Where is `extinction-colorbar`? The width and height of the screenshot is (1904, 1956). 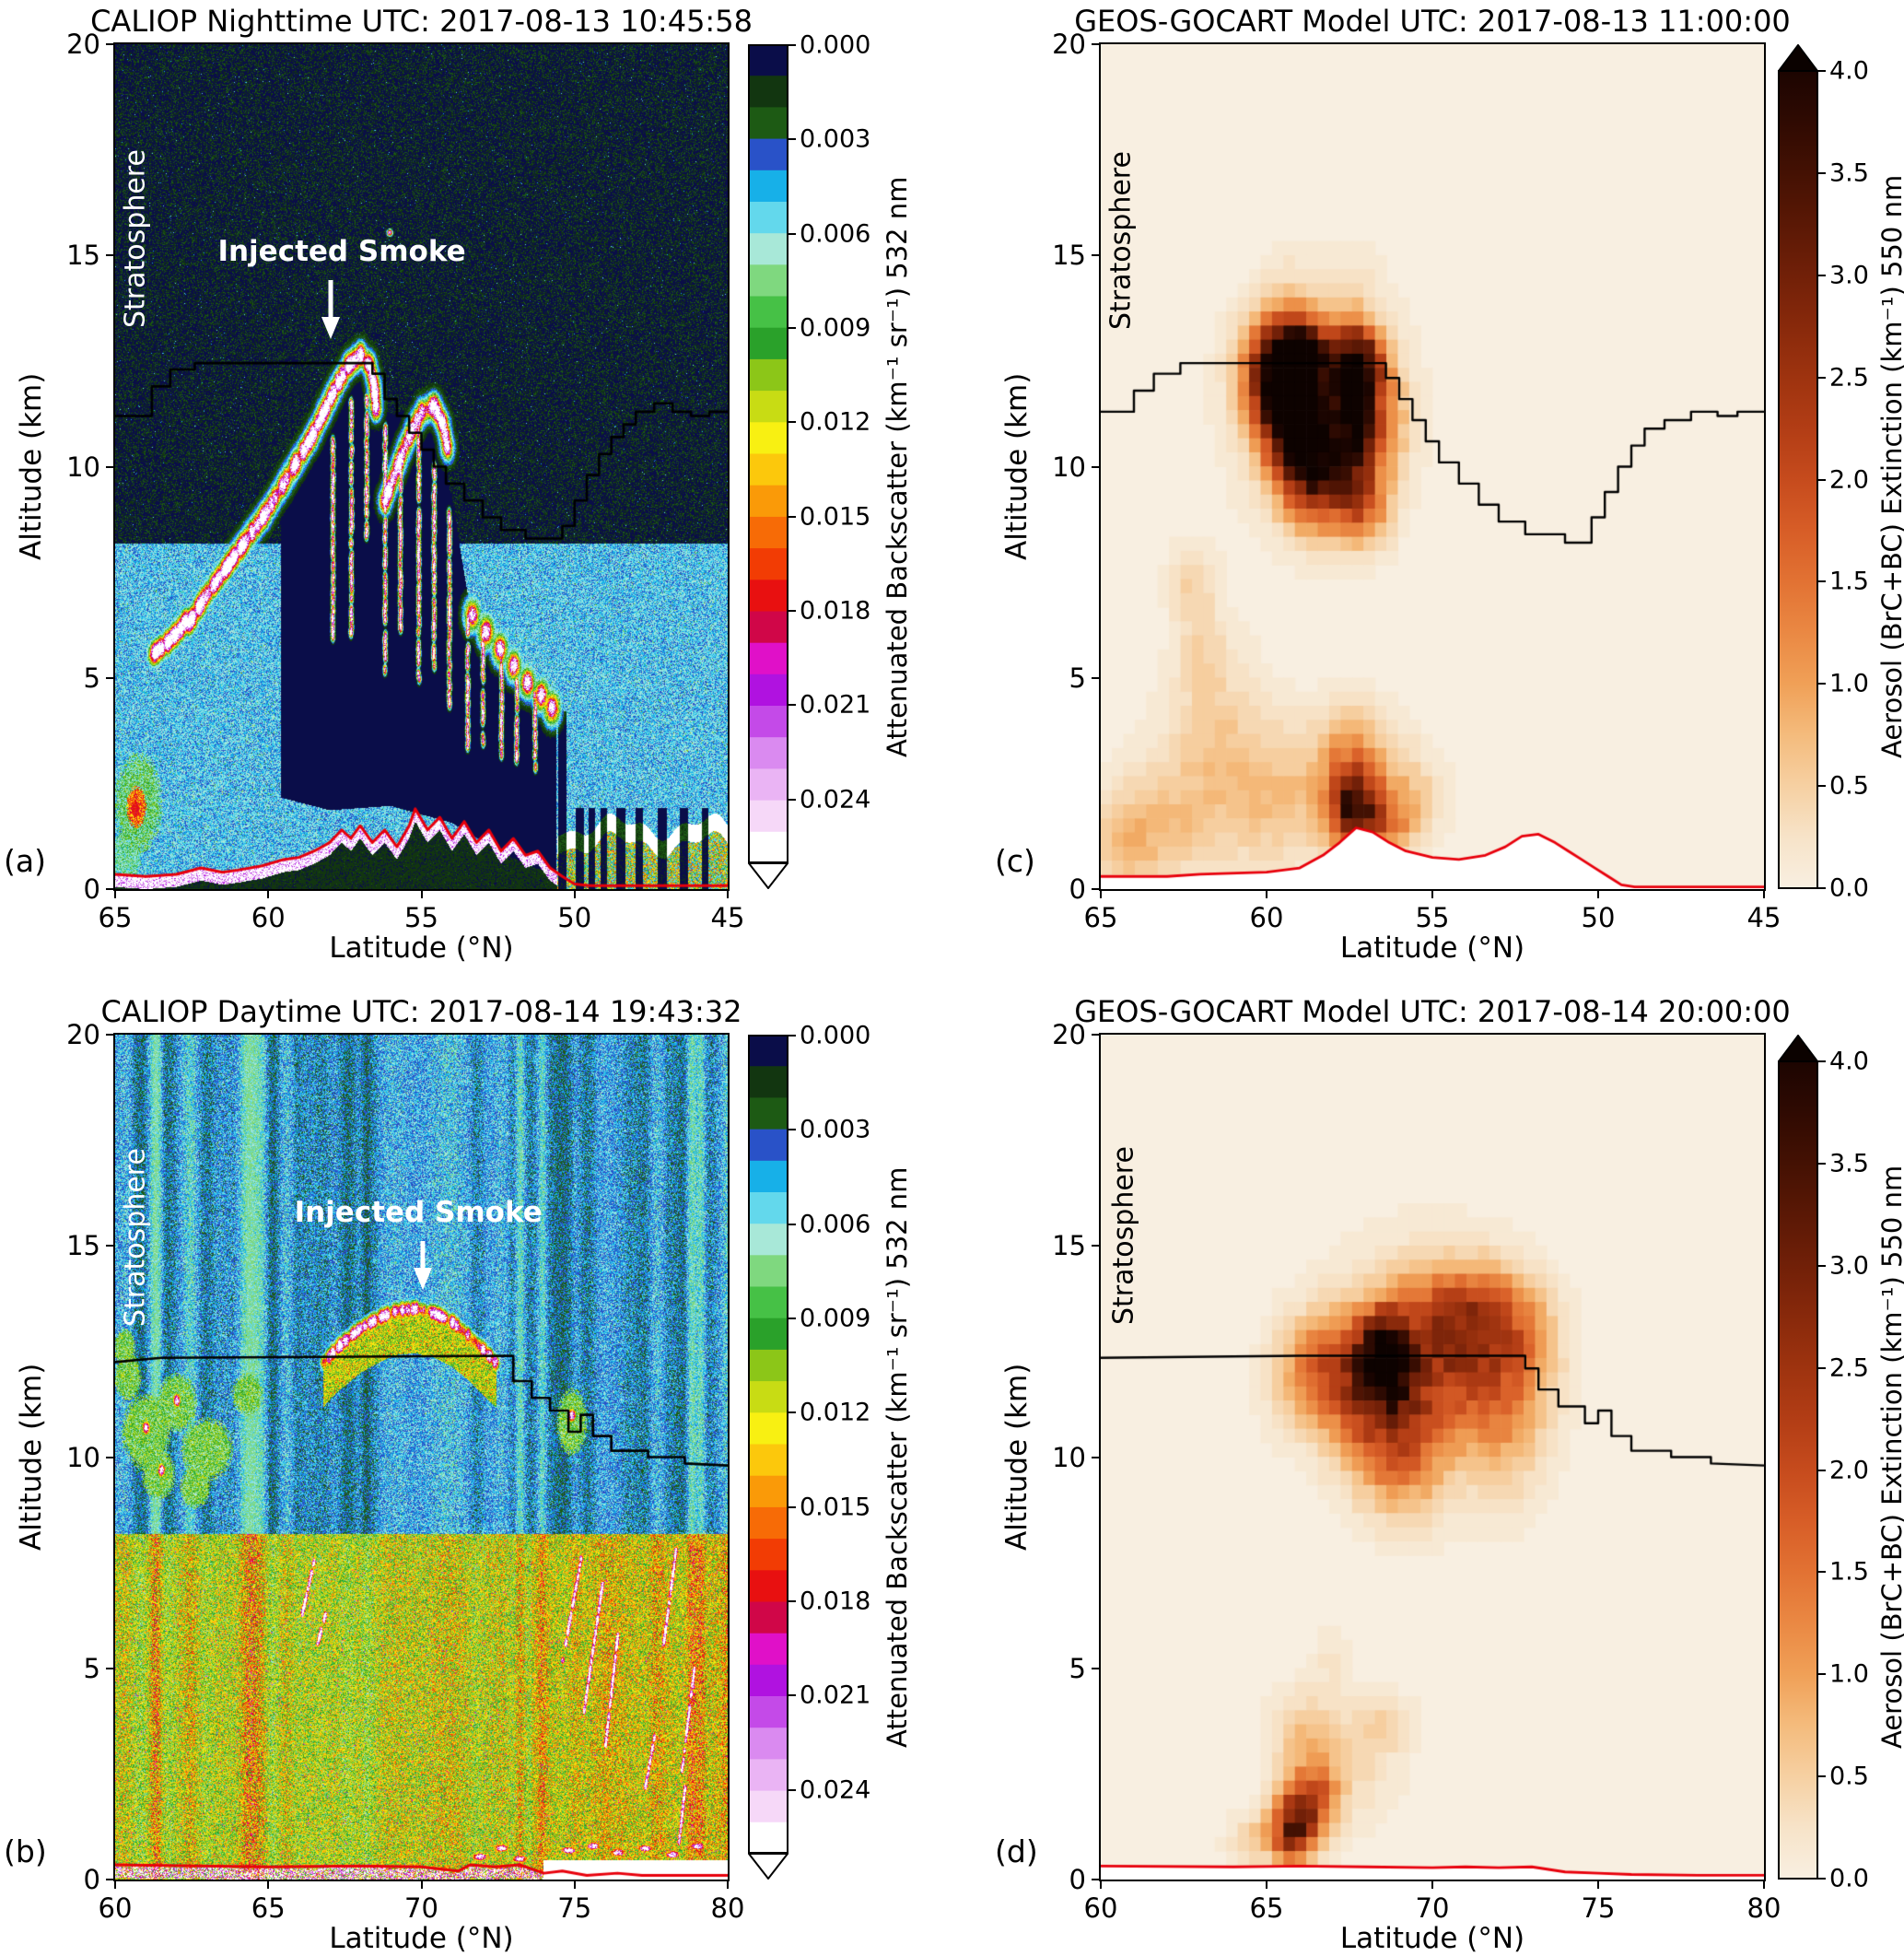 extinction-colorbar is located at coordinates (1798, 1457).